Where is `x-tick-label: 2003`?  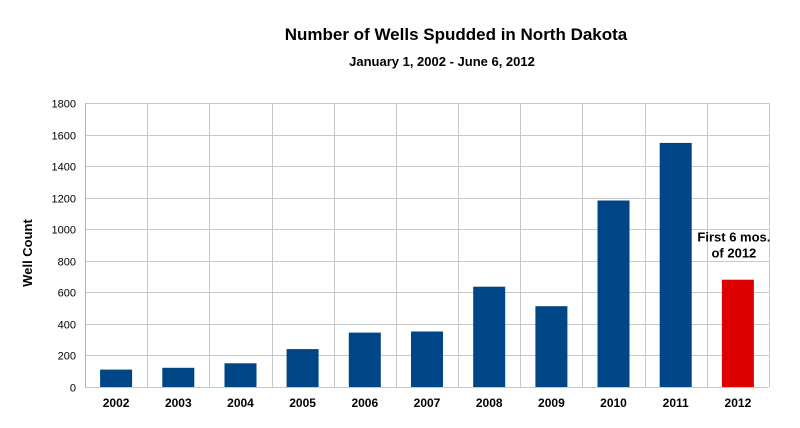
x-tick-label: 2003 is located at coordinates (178, 403).